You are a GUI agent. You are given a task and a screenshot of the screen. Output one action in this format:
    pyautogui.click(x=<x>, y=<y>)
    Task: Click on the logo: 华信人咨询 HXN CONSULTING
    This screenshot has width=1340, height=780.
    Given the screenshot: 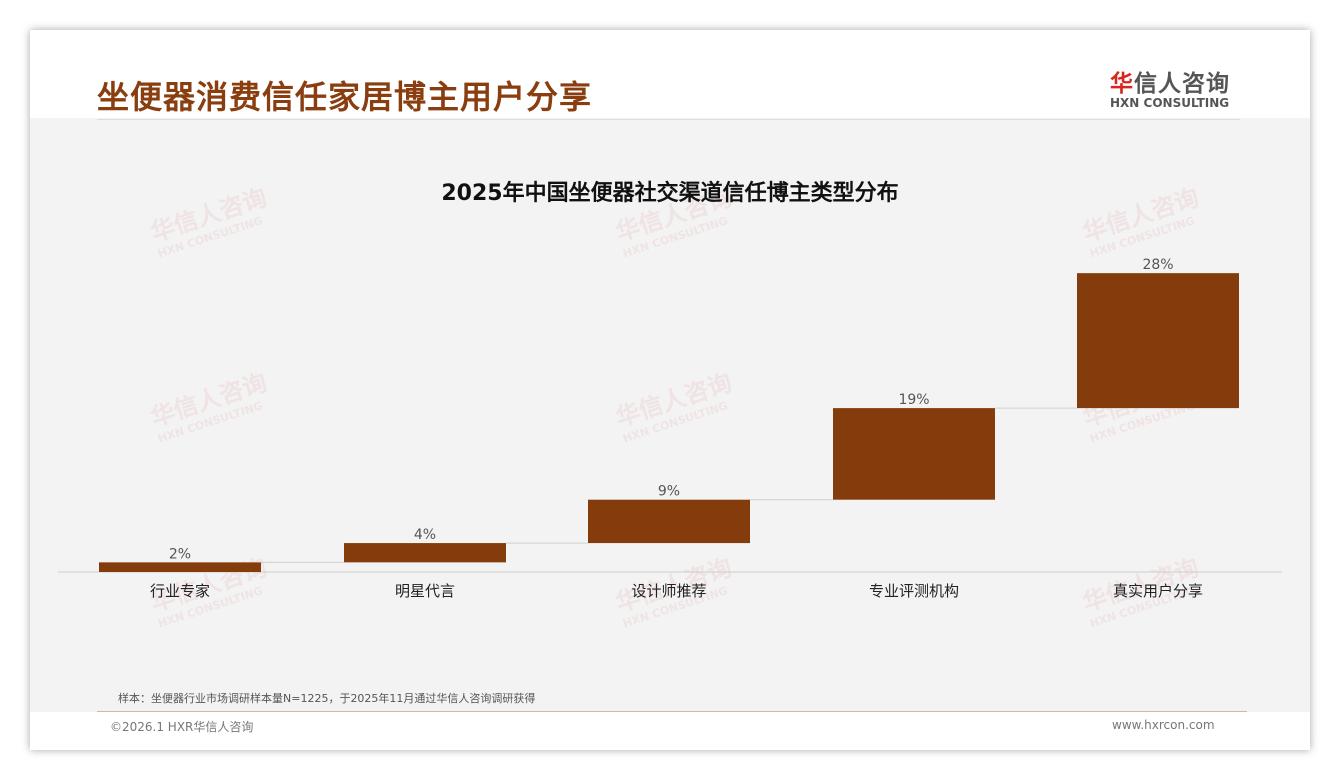 What is the action you would take?
    pyautogui.click(x=1170, y=87)
    